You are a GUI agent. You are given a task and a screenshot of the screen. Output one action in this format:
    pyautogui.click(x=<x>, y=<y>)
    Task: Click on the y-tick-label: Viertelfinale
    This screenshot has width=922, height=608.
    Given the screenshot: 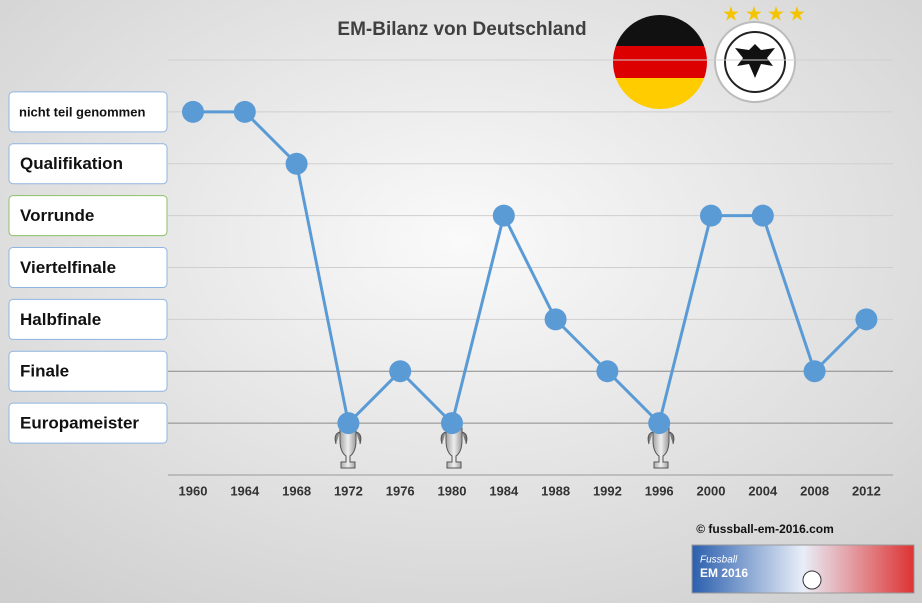 What is the action you would take?
    pyautogui.click(x=68, y=267)
    